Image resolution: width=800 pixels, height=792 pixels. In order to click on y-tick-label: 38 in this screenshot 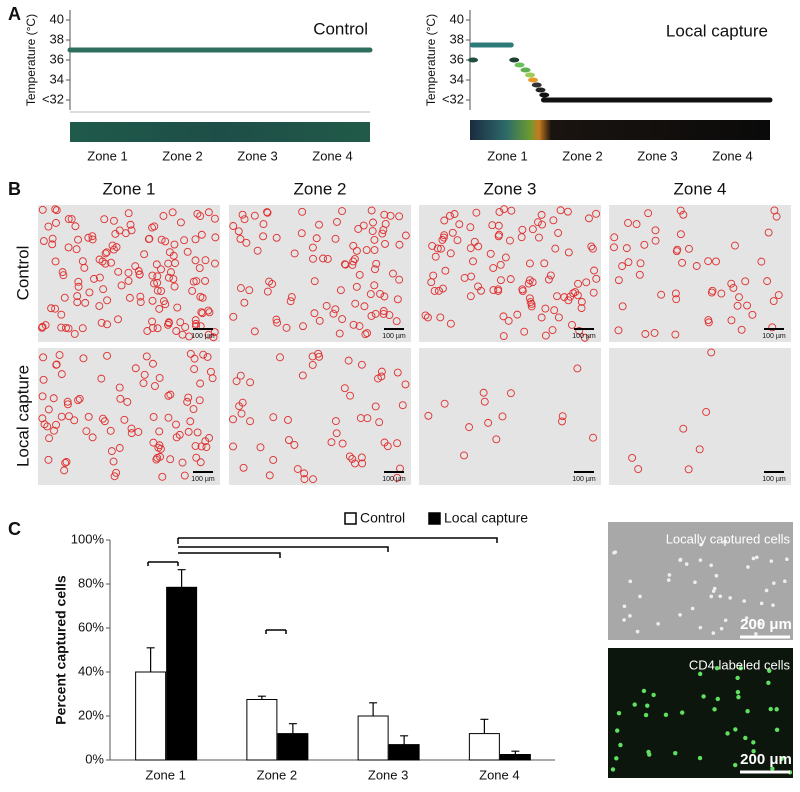, I will do `click(57, 38)`.